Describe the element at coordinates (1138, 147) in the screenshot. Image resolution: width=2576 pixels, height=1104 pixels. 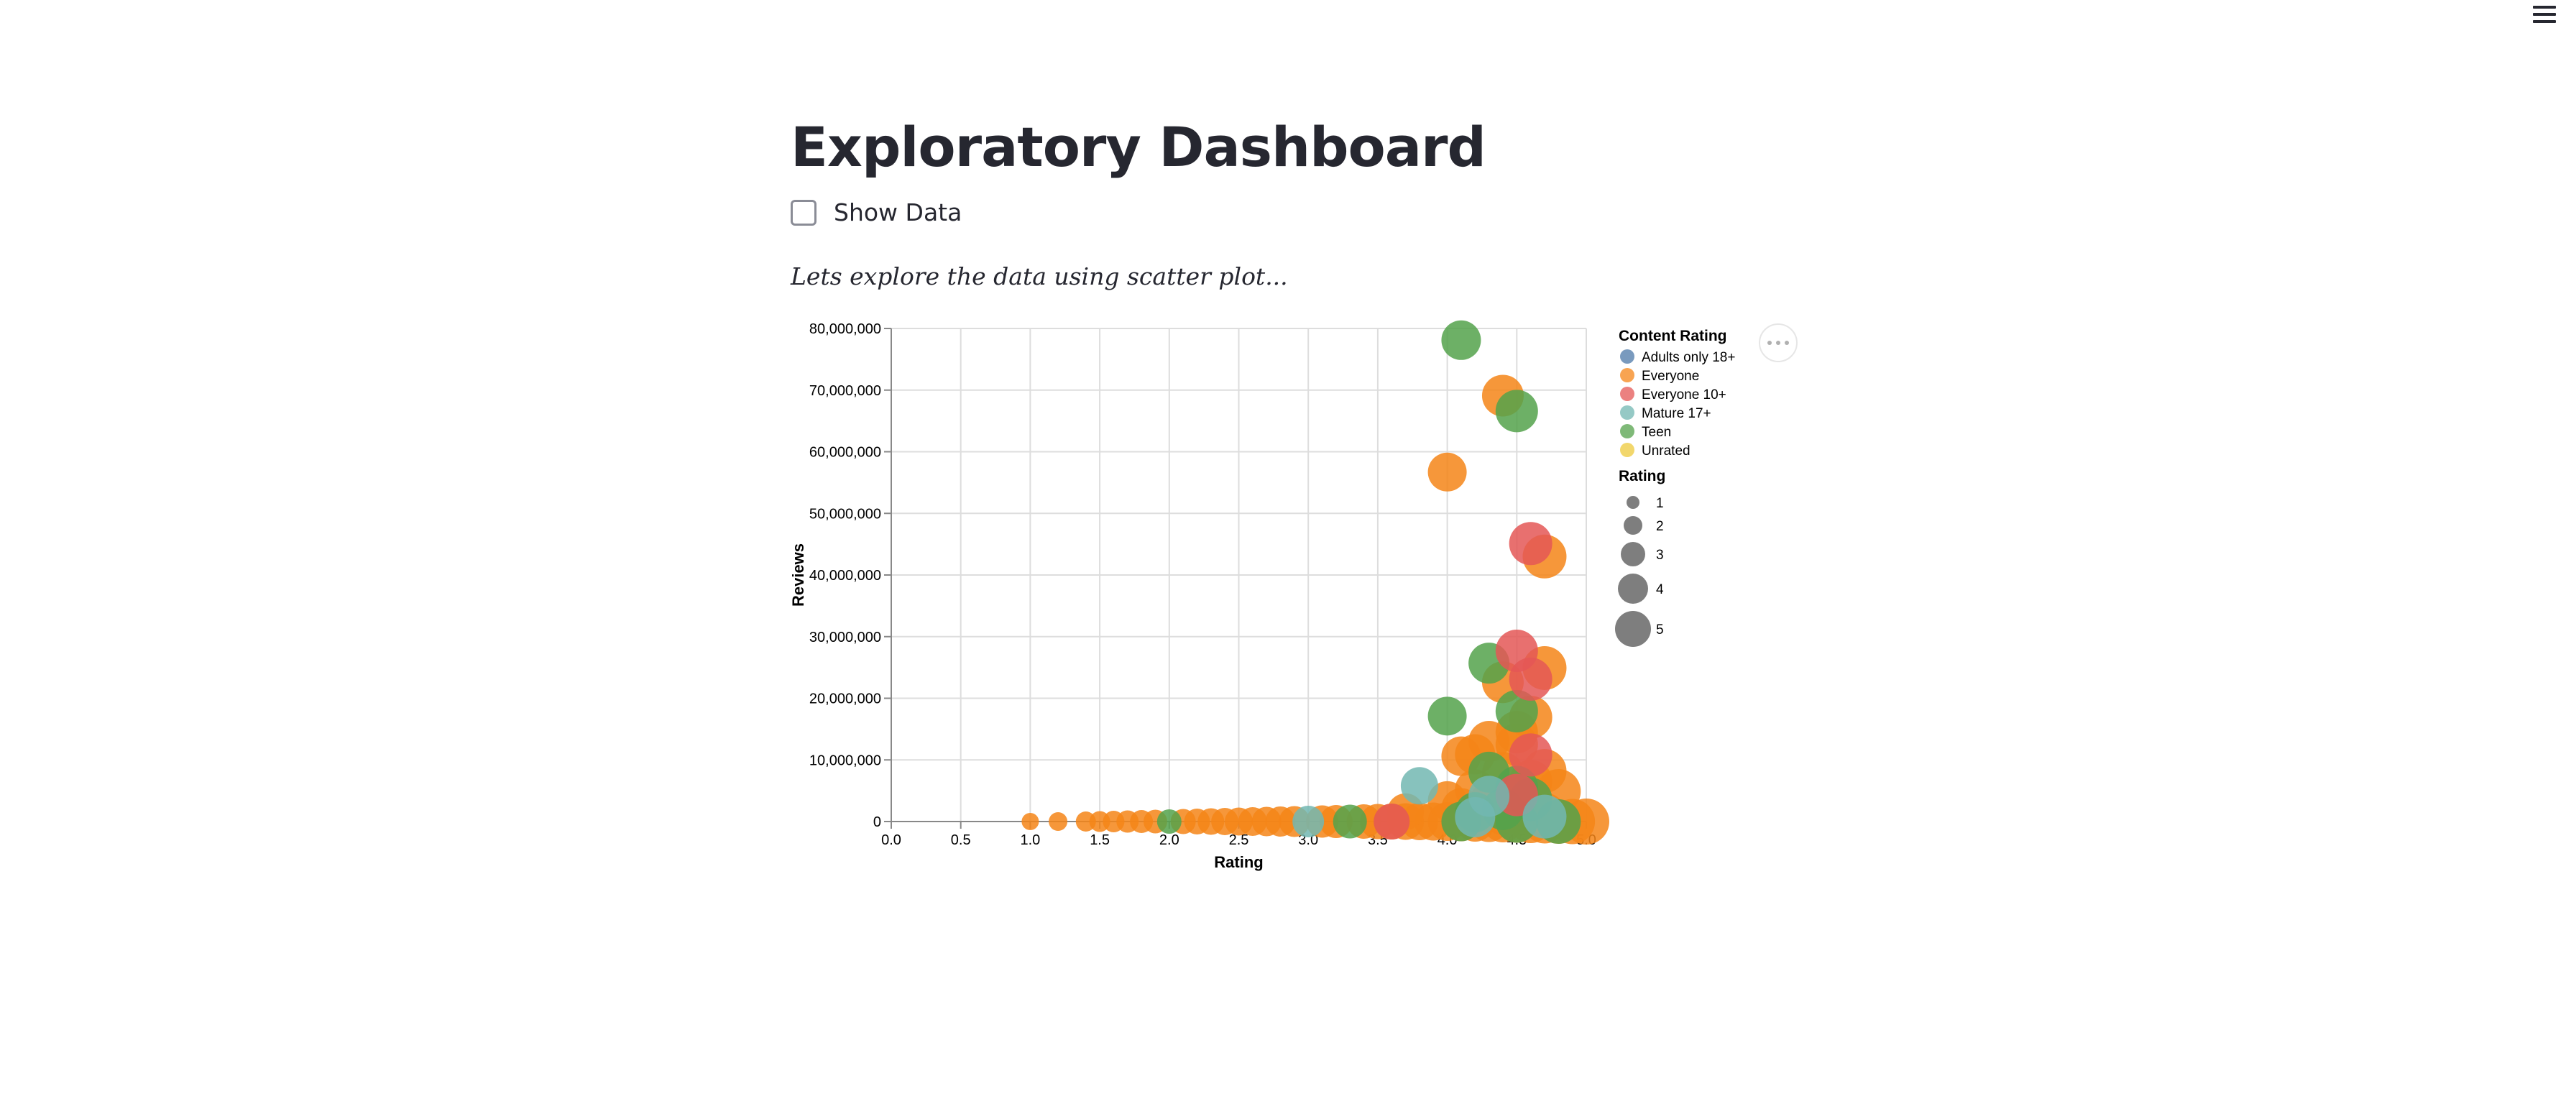
I see `page-title: Exploratory Dashboard` at that location.